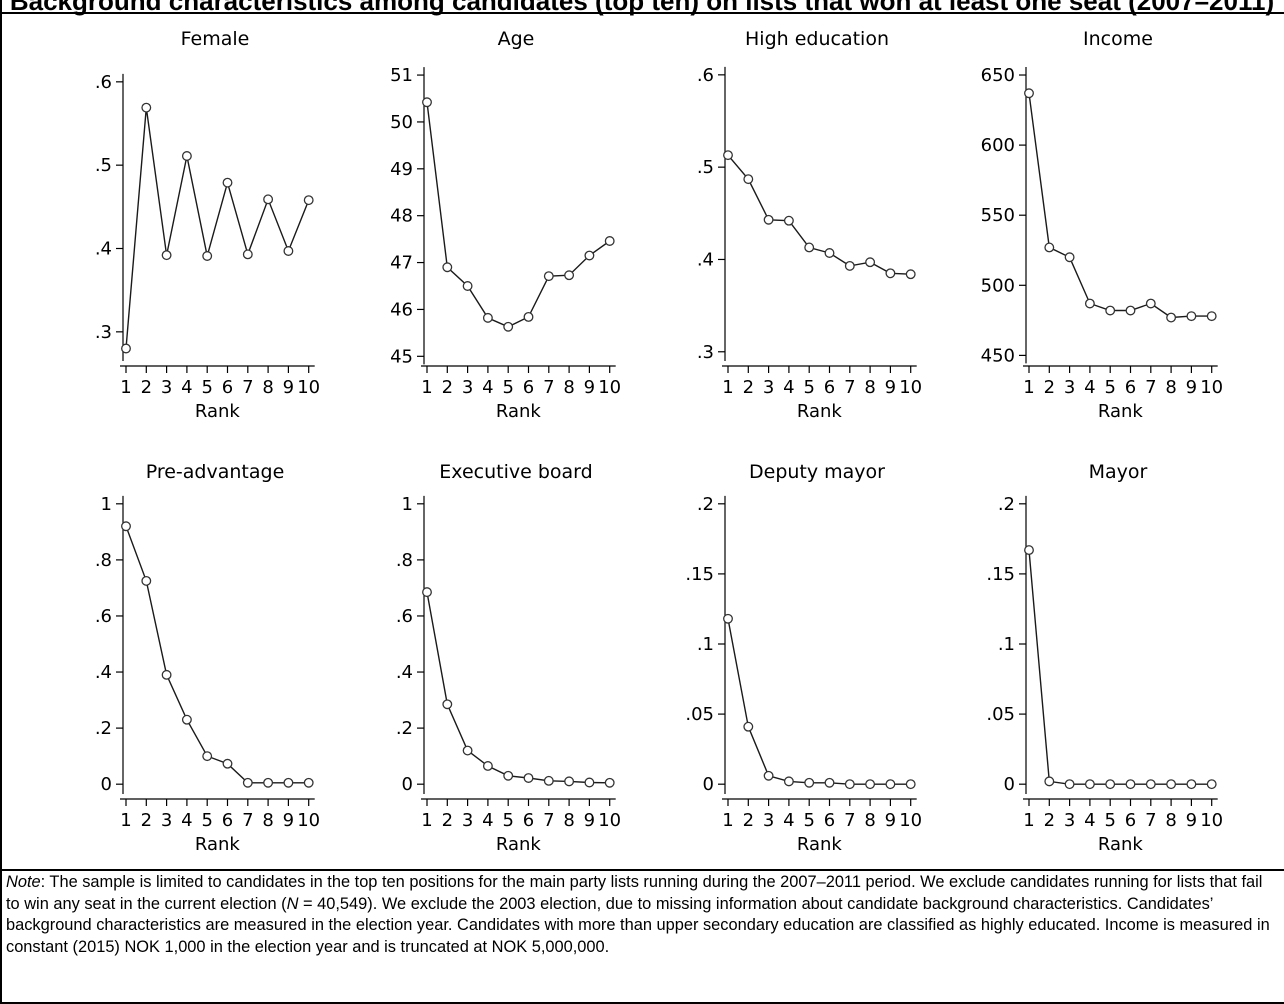 This screenshot has width=1284, height=1004. What do you see at coordinates (705, 352) in the screenshot?
I see `y-tick-label: .3` at bounding box center [705, 352].